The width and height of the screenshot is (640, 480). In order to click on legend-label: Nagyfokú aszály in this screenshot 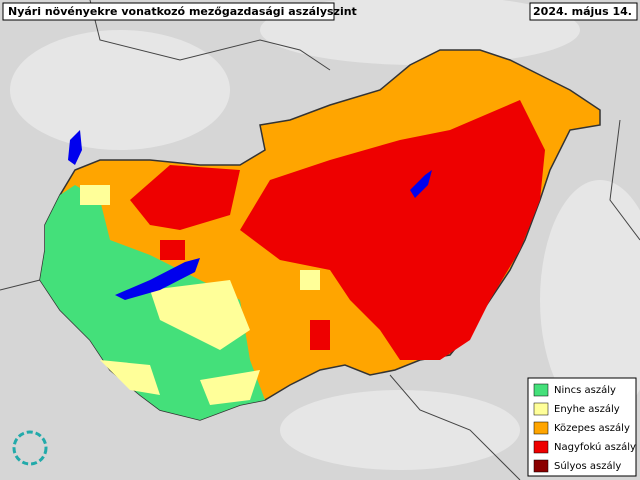, I will do `click(595, 447)`.